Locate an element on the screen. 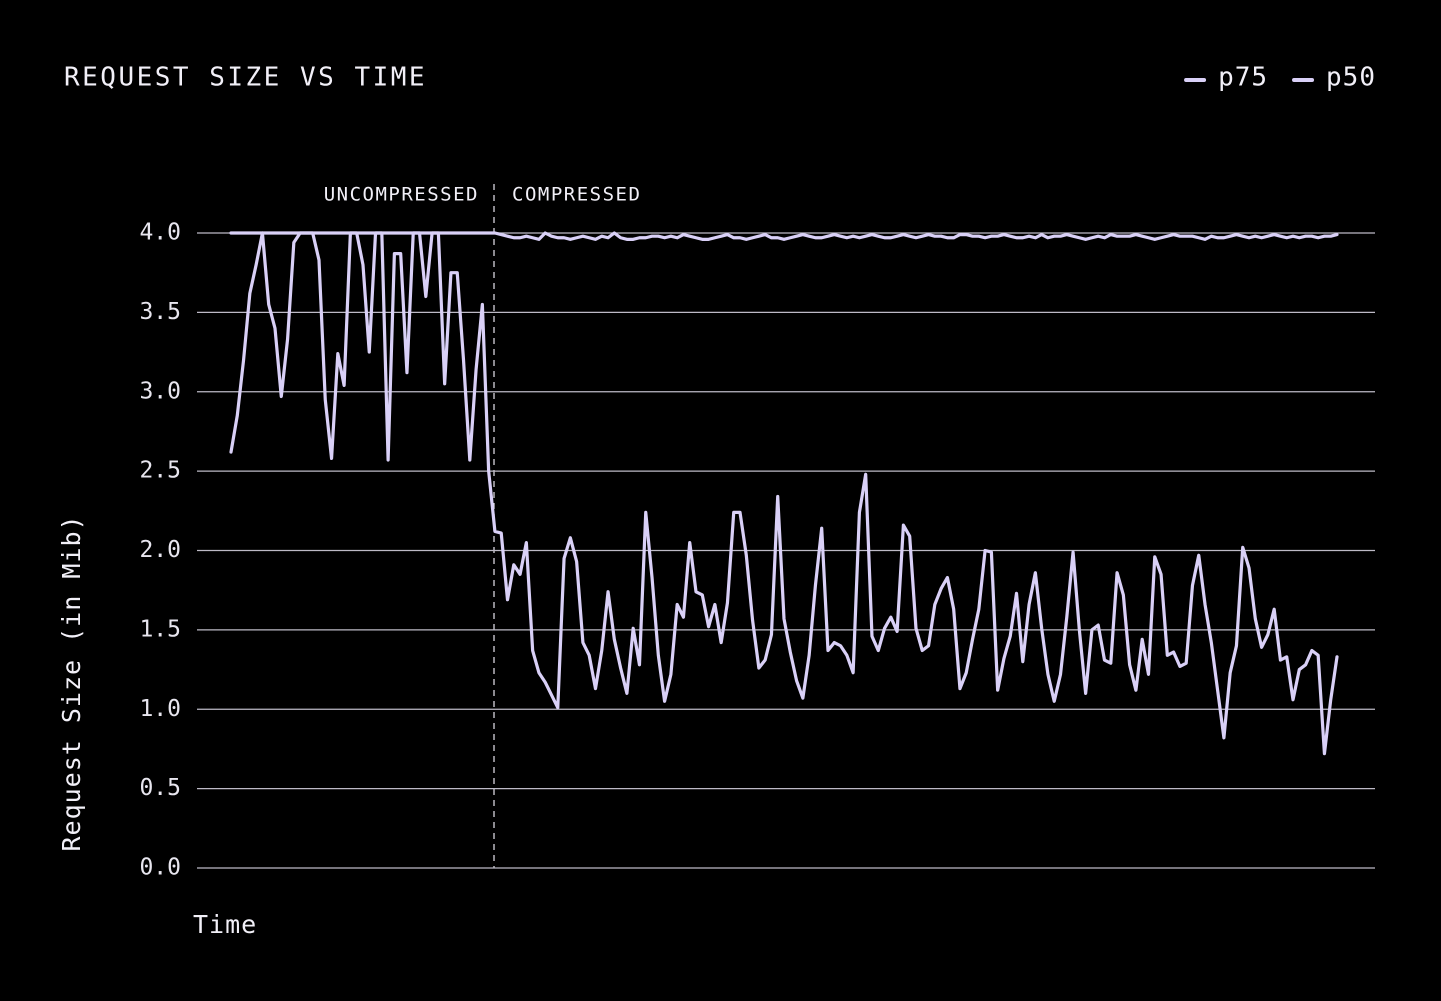 The height and width of the screenshot is (1001, 1441). annotation: UNCOMPRESSED is located at coordinates (401, 195).